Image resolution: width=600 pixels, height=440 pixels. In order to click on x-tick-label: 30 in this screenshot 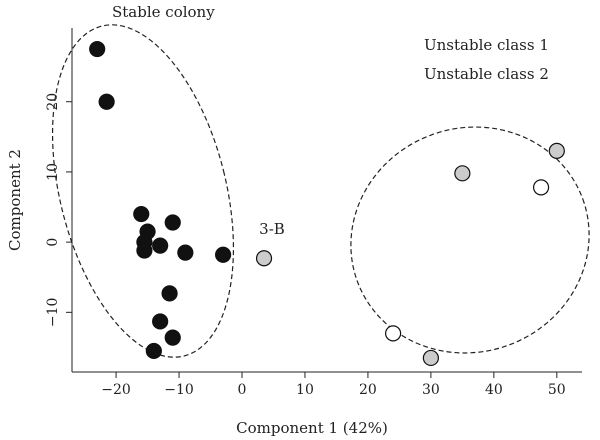, I will do `click(431, 390)`.